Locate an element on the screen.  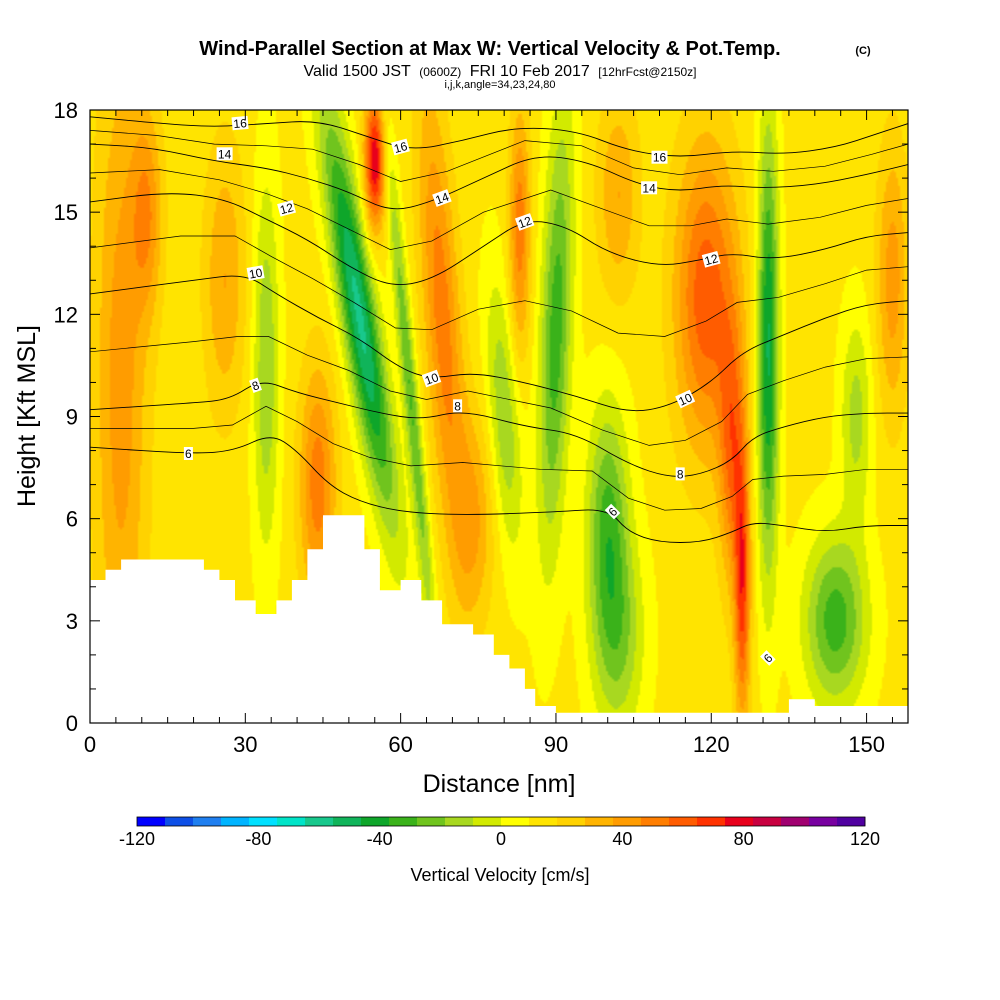
x-tick-label: 90 is located at coordinates (556, 744).